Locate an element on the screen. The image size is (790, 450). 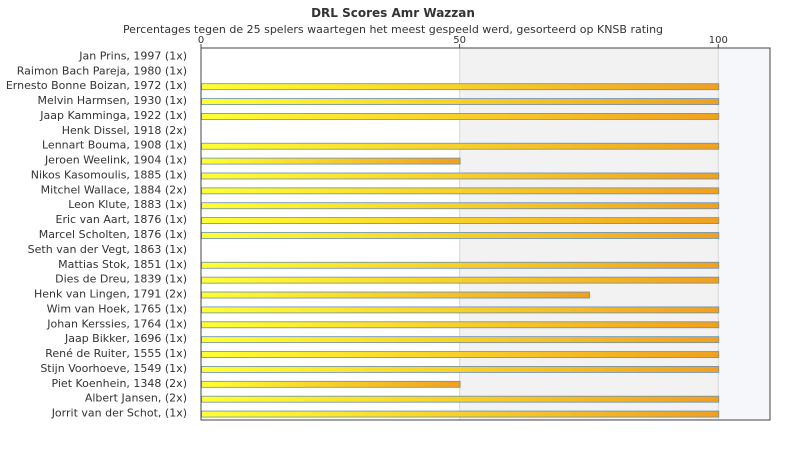
category-label: Stijn Voorhoeve, 1549 (1x) is located at coordinates (113, 368).